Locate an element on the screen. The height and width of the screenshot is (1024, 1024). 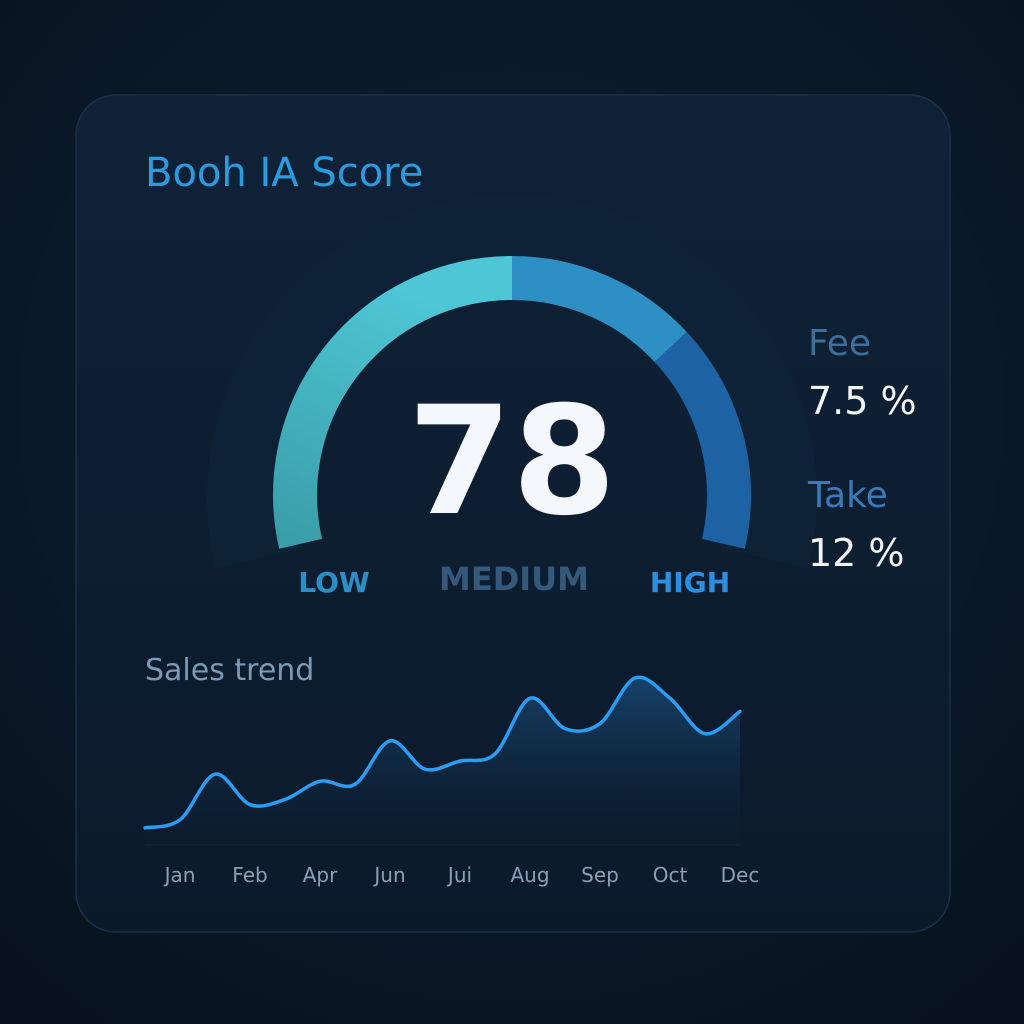
gauge-score: 78 is located at coordinates (512, 462).